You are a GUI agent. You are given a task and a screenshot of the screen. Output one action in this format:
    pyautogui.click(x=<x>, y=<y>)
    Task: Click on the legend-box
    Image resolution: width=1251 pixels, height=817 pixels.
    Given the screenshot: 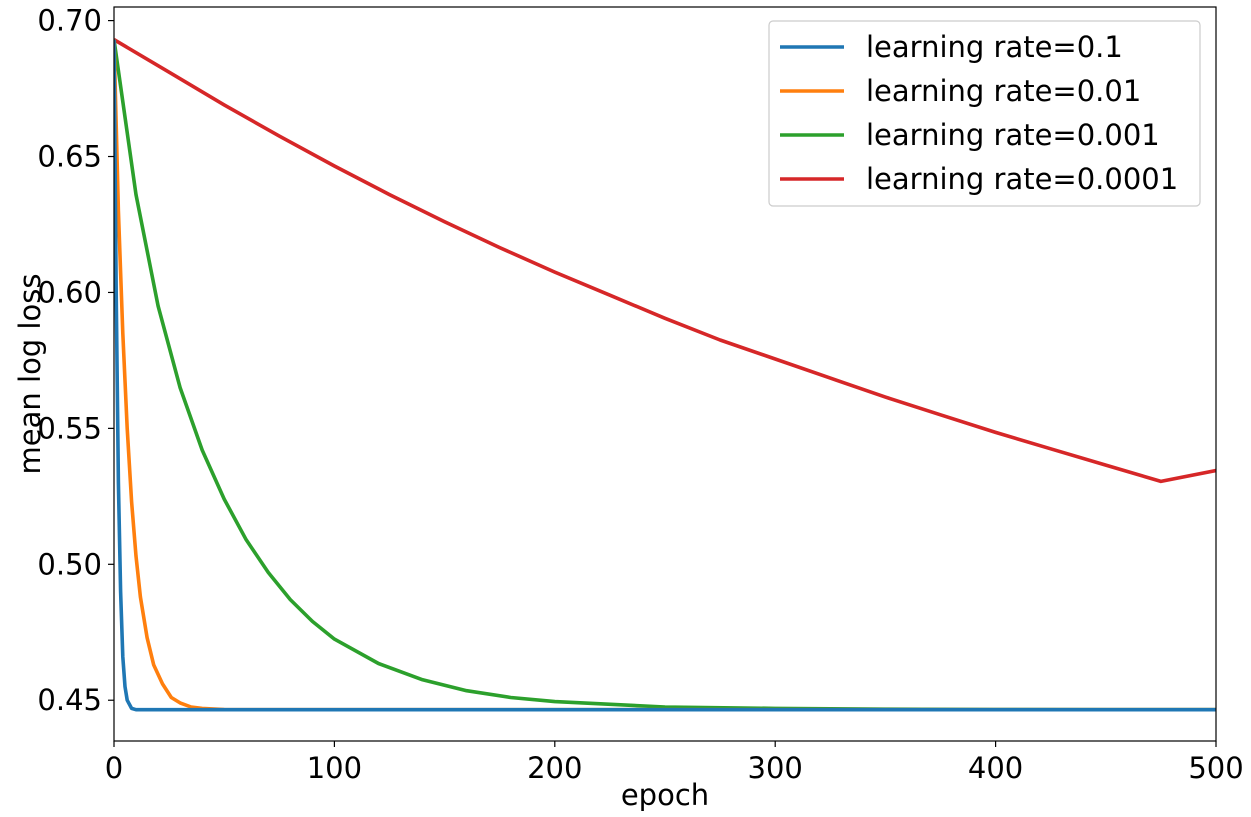 What is the action you would take?
    pyautogui.click(x=984, y=113)
    